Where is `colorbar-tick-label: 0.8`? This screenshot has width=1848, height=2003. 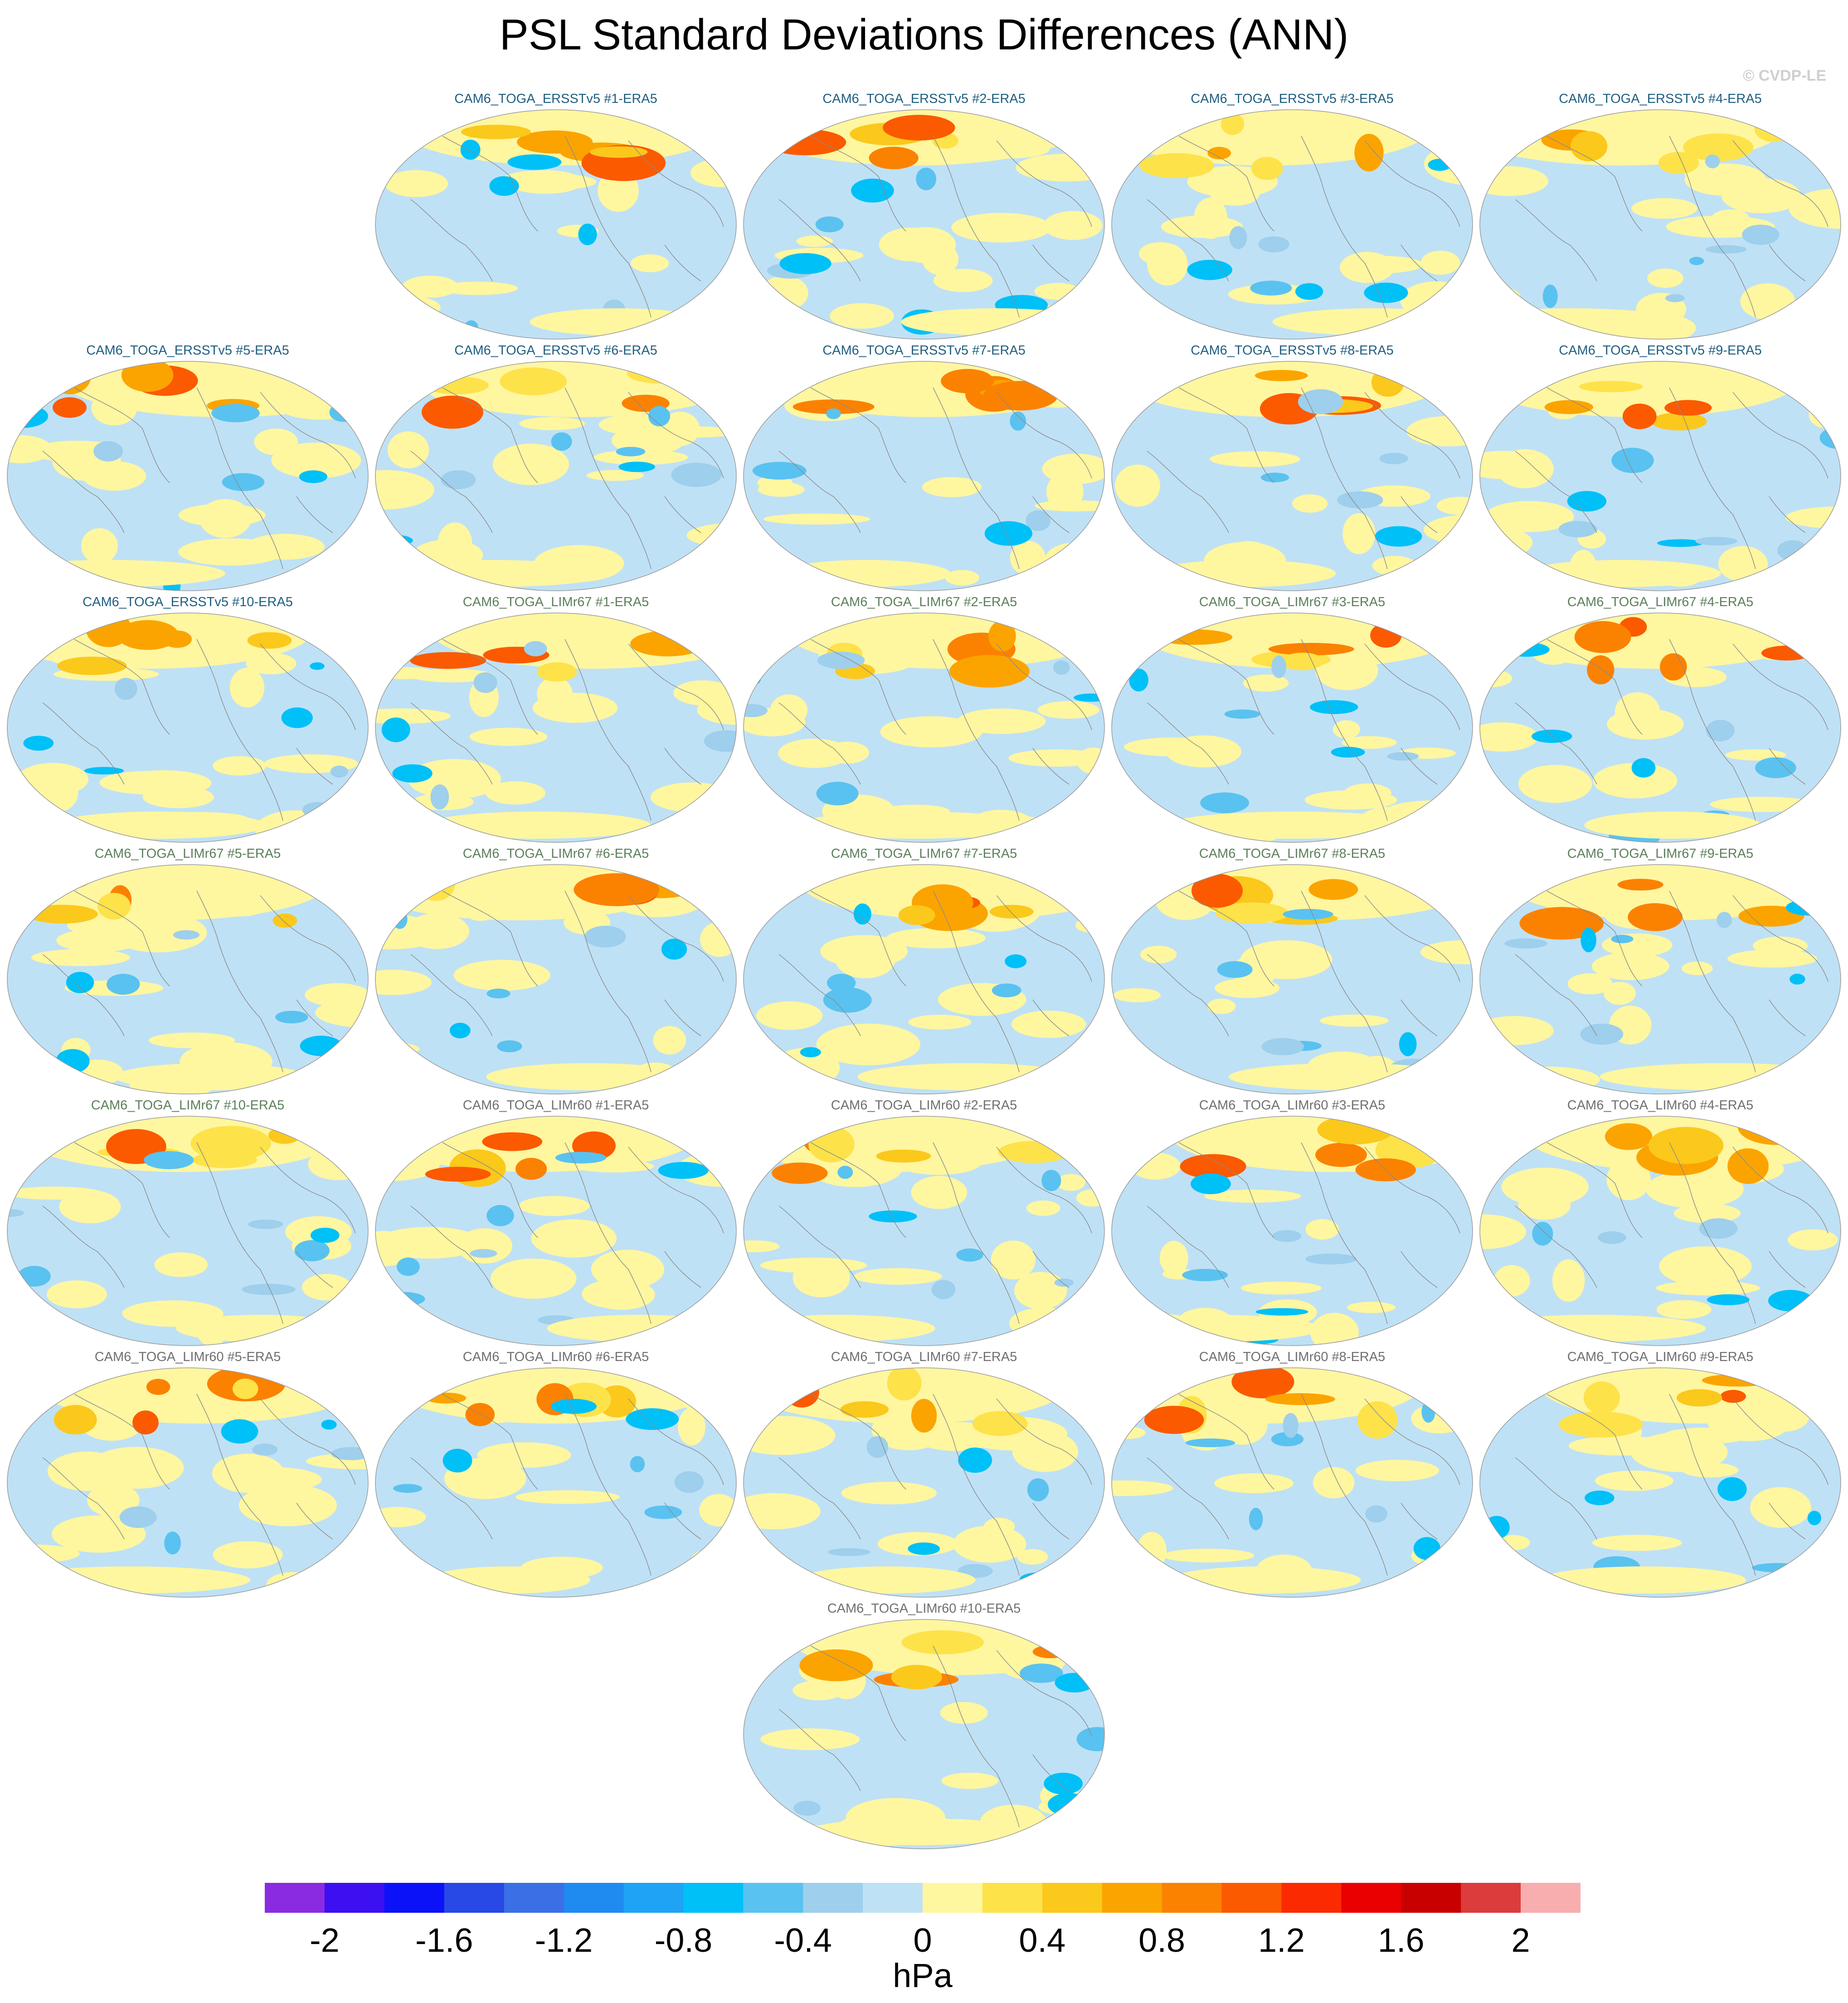
colorbar-tick-label: 0.8 is located at coordinates (1162, 1940).